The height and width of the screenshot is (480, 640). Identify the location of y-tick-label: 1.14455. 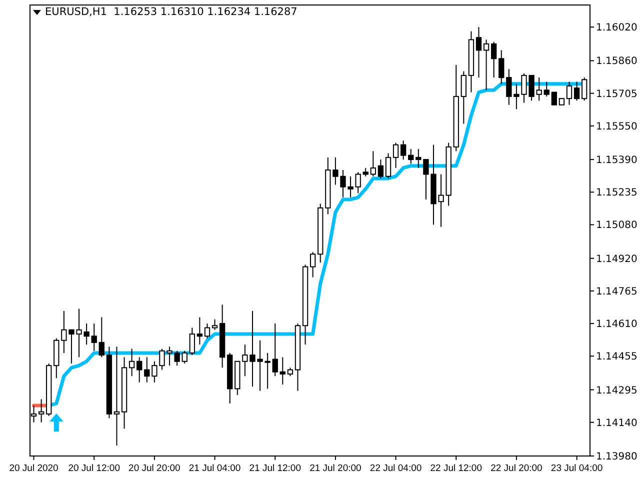
(617, 357).